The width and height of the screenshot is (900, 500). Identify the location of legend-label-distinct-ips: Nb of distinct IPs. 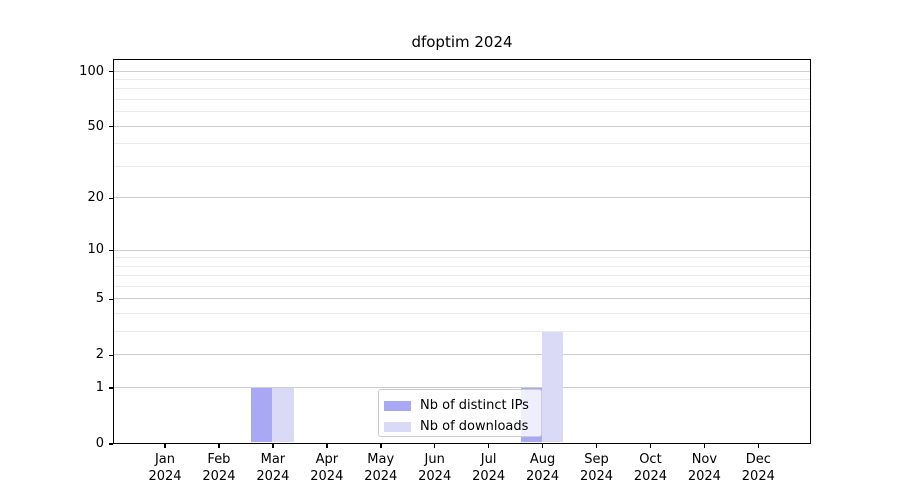
(474, 405).